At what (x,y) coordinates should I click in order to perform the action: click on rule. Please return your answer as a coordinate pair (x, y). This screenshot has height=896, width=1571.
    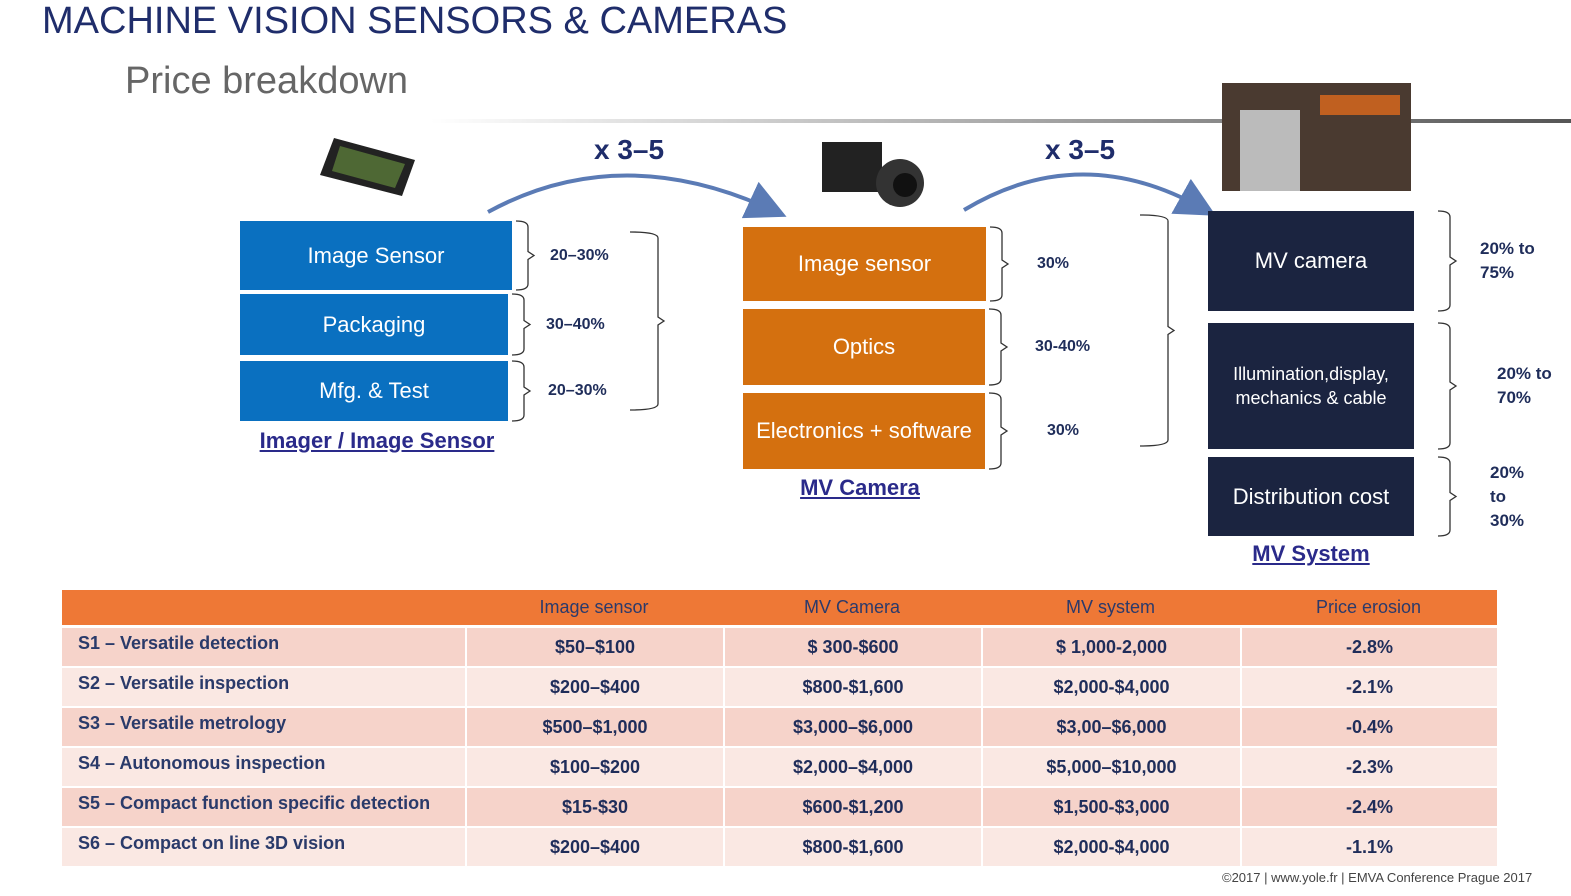
    Looking at the image, I should click on (1000, 121).